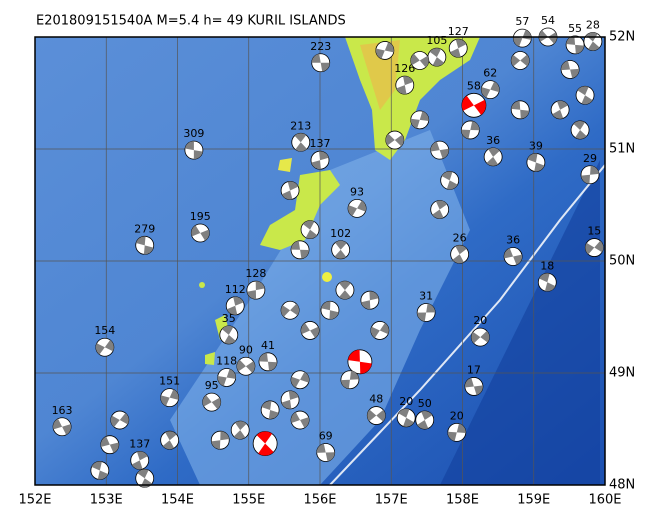 Image resolution: width=647 pixels, height=513 pixels. Describe the element at coordinates (547, 265) in the screenshot. I see `depth-label: 18` at that location.